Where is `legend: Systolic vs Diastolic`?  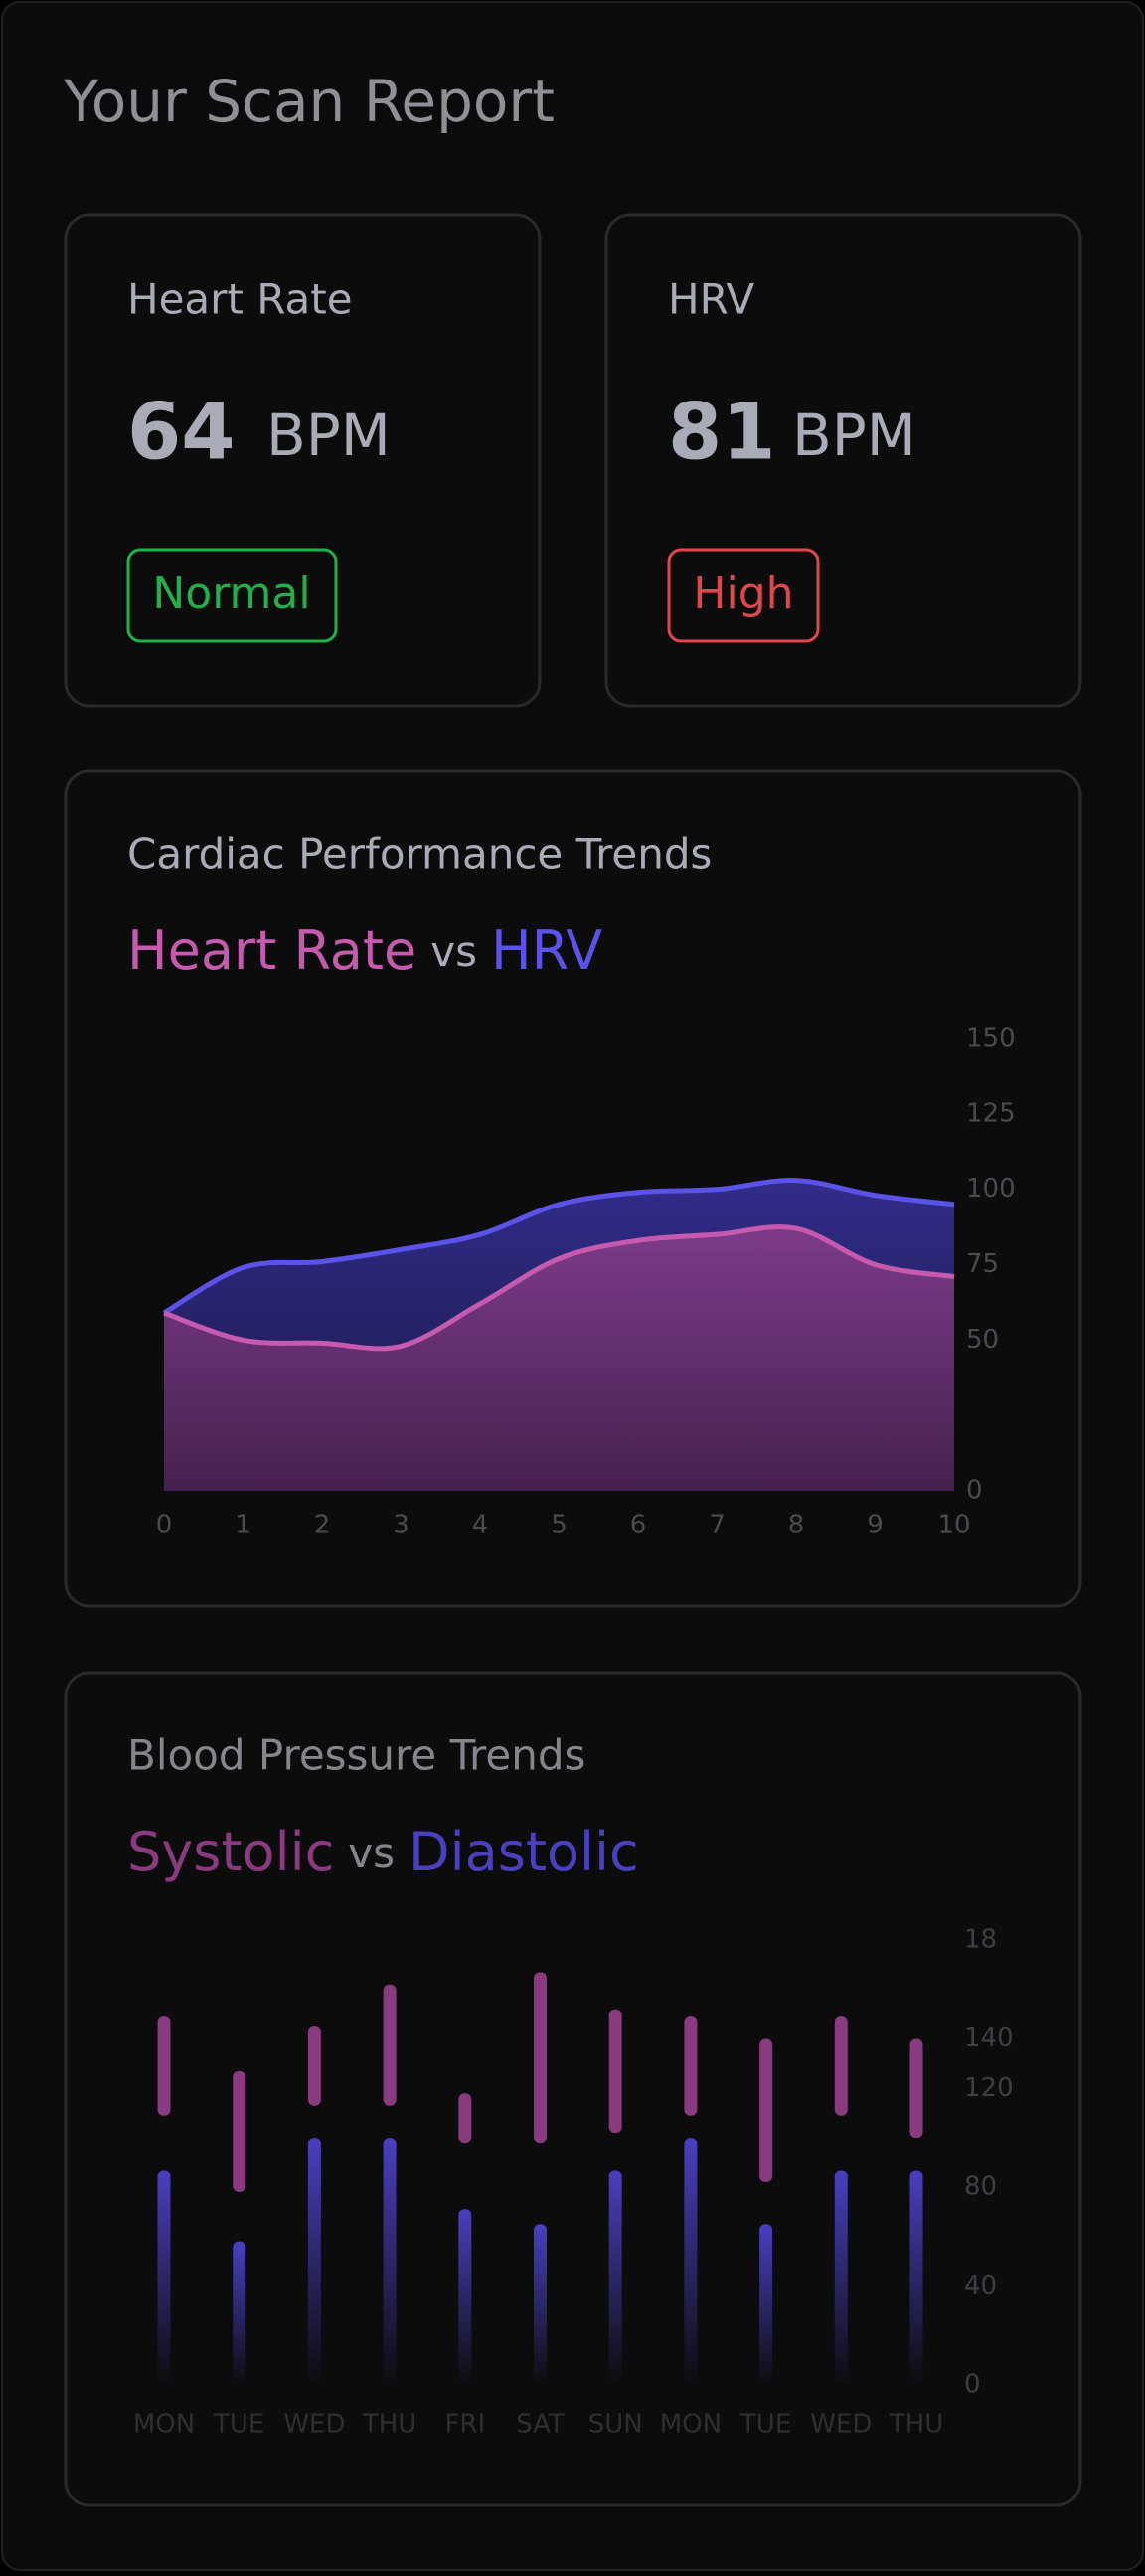 legend: Systolic vs Diastolic is located at coordinates (383, 1852).